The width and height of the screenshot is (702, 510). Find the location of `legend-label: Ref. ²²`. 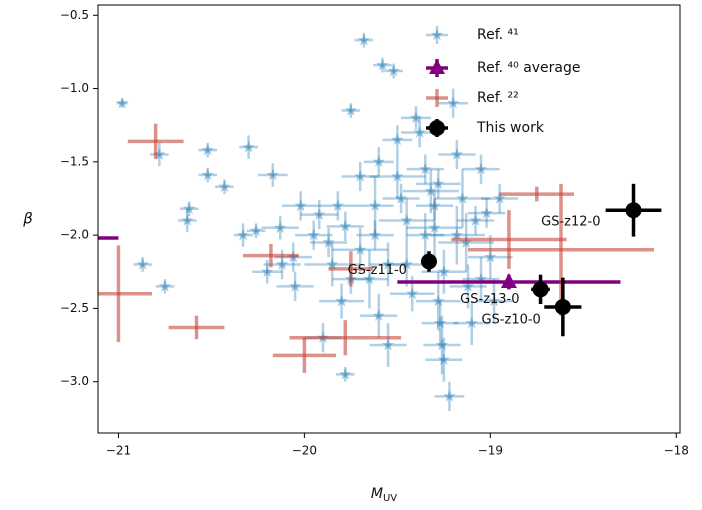

legend-label: Ref. ²² is located at coordinates (498, 98).